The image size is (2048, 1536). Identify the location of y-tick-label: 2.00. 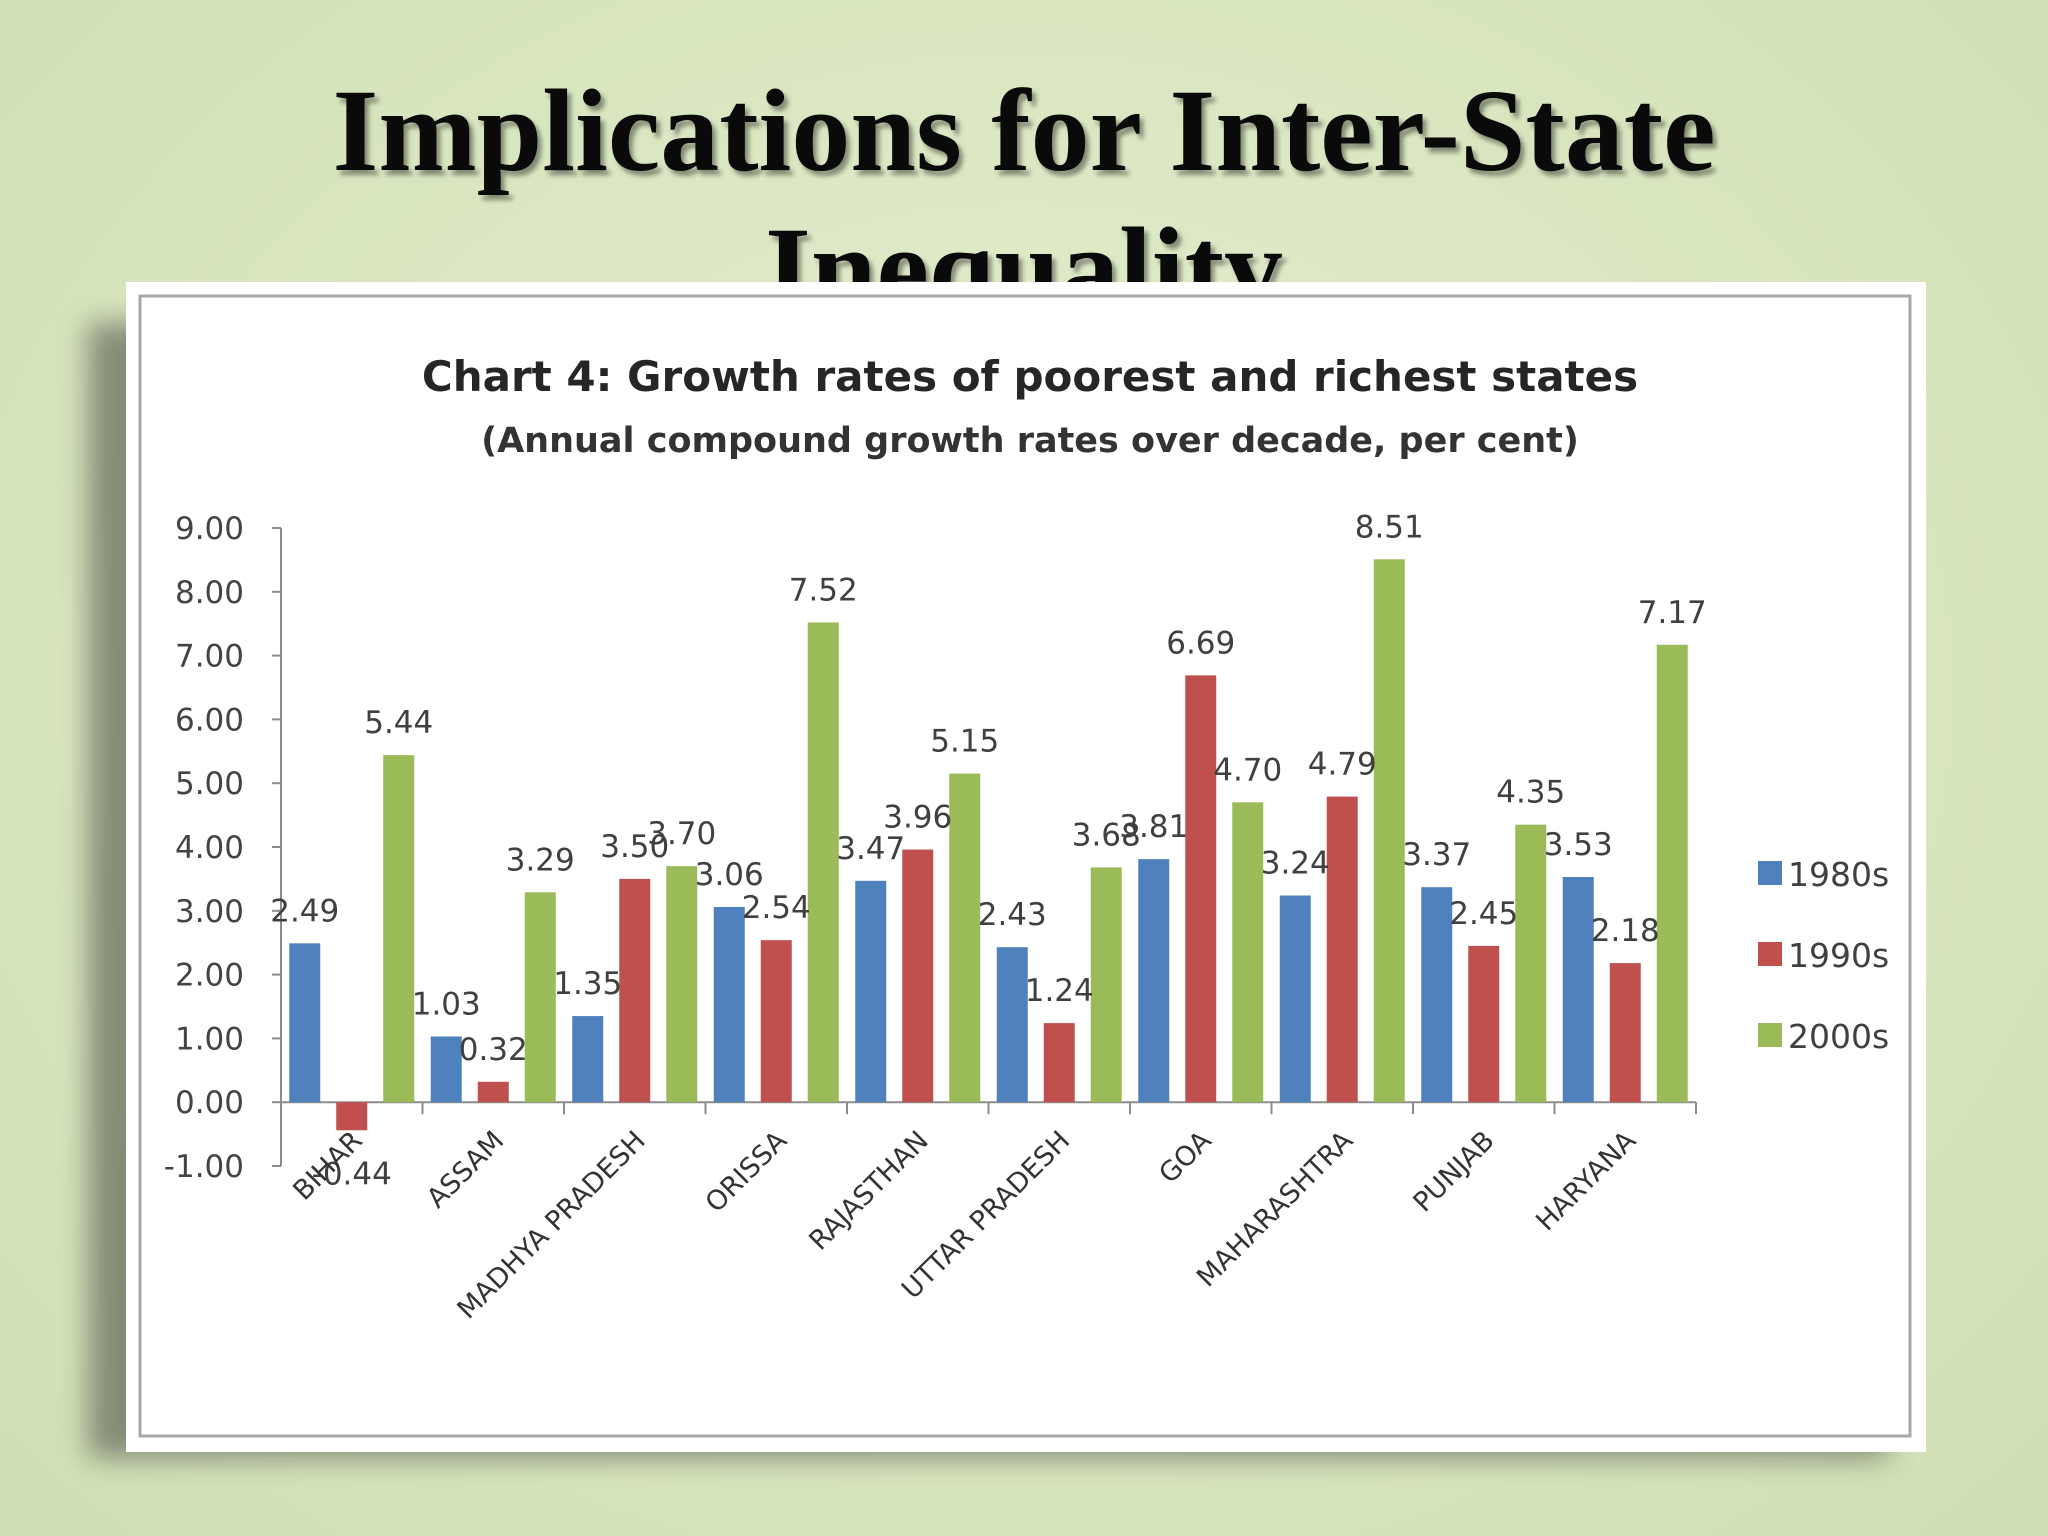
(209, 976).